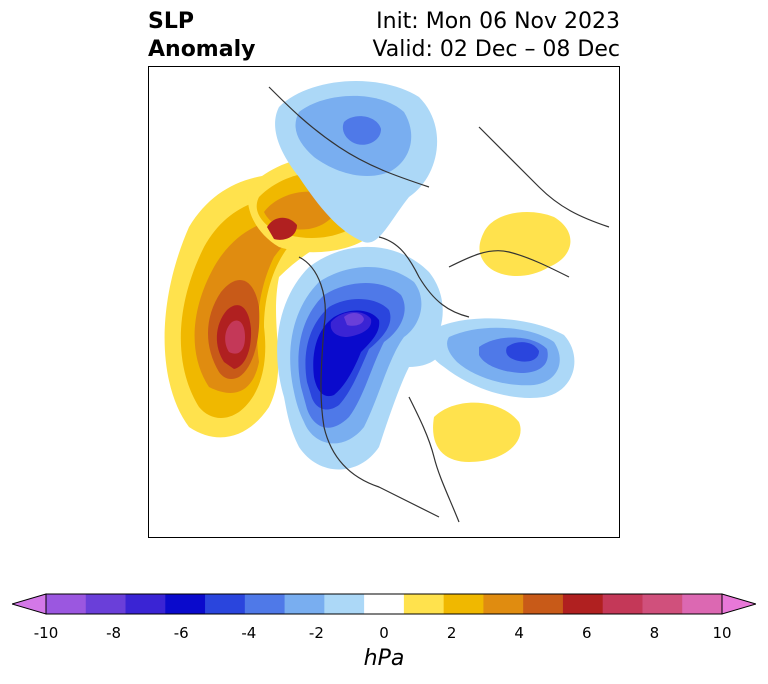 The image size is (768, 684). What do you see at coordinates (356, 161) in the screenshot?
I see `eurasia-arctic-low` at bounding box center [356, 161].